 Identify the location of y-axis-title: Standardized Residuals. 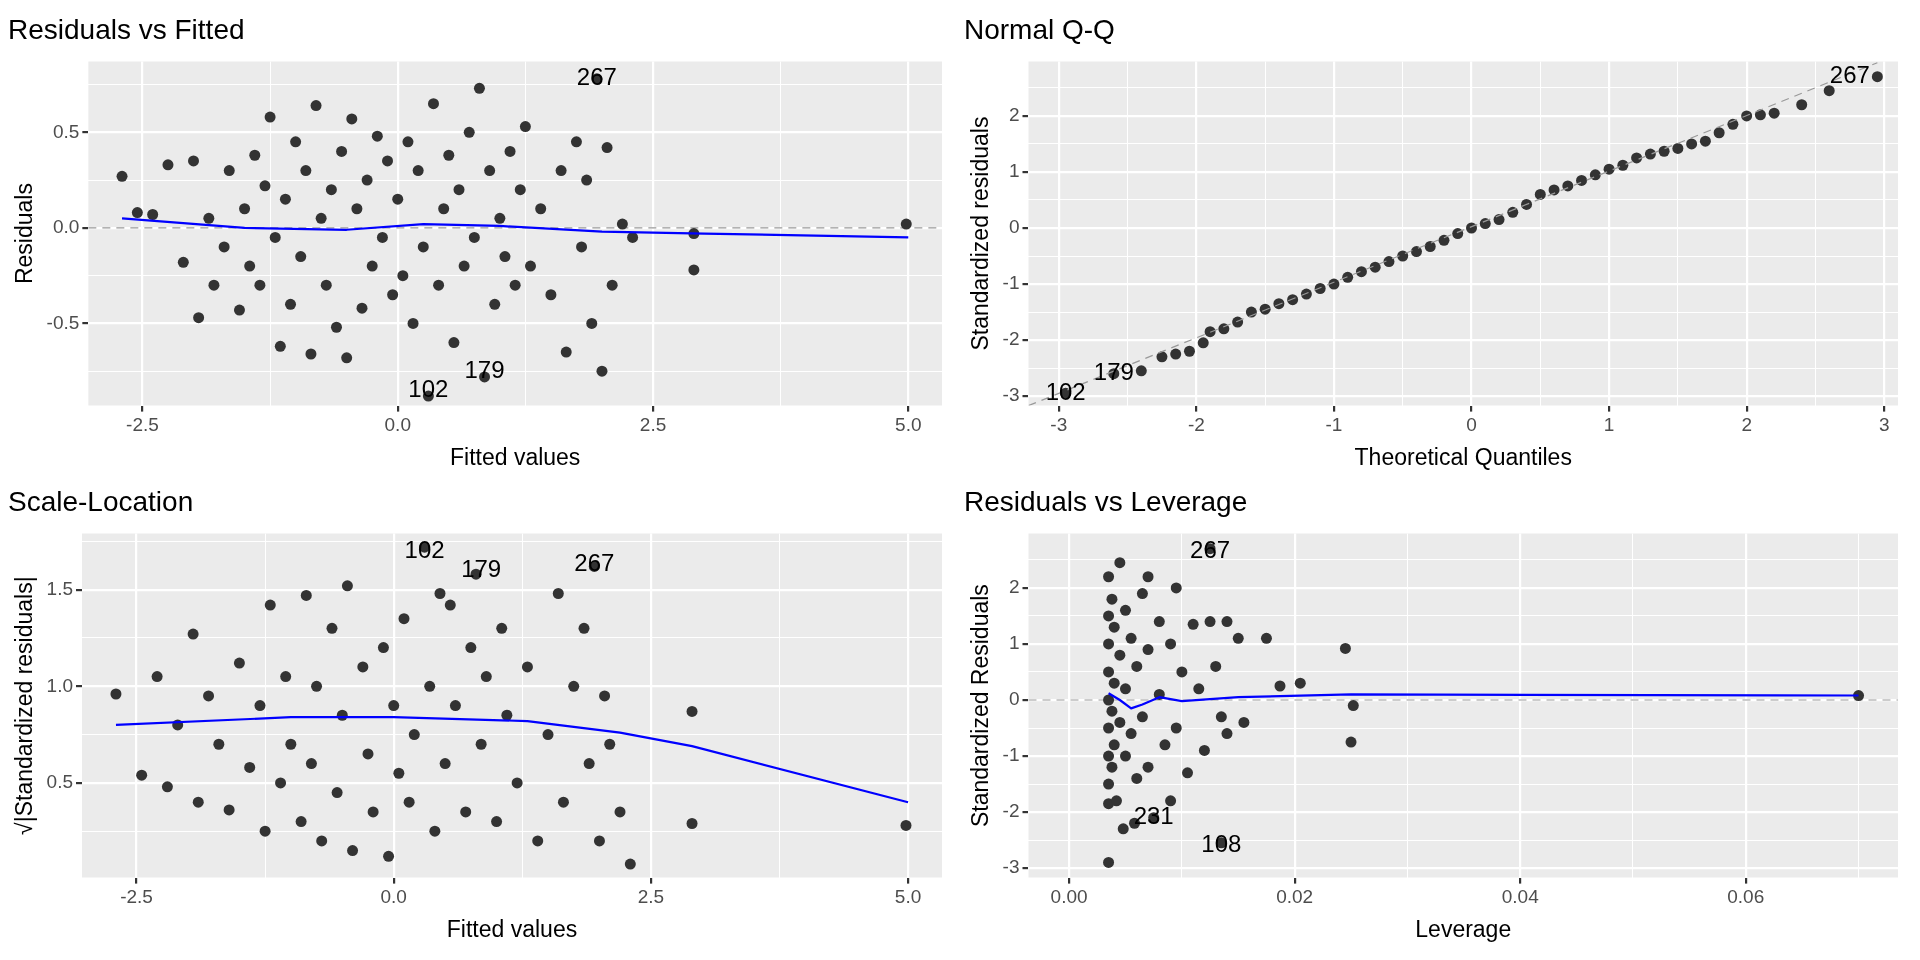
(980, 706).